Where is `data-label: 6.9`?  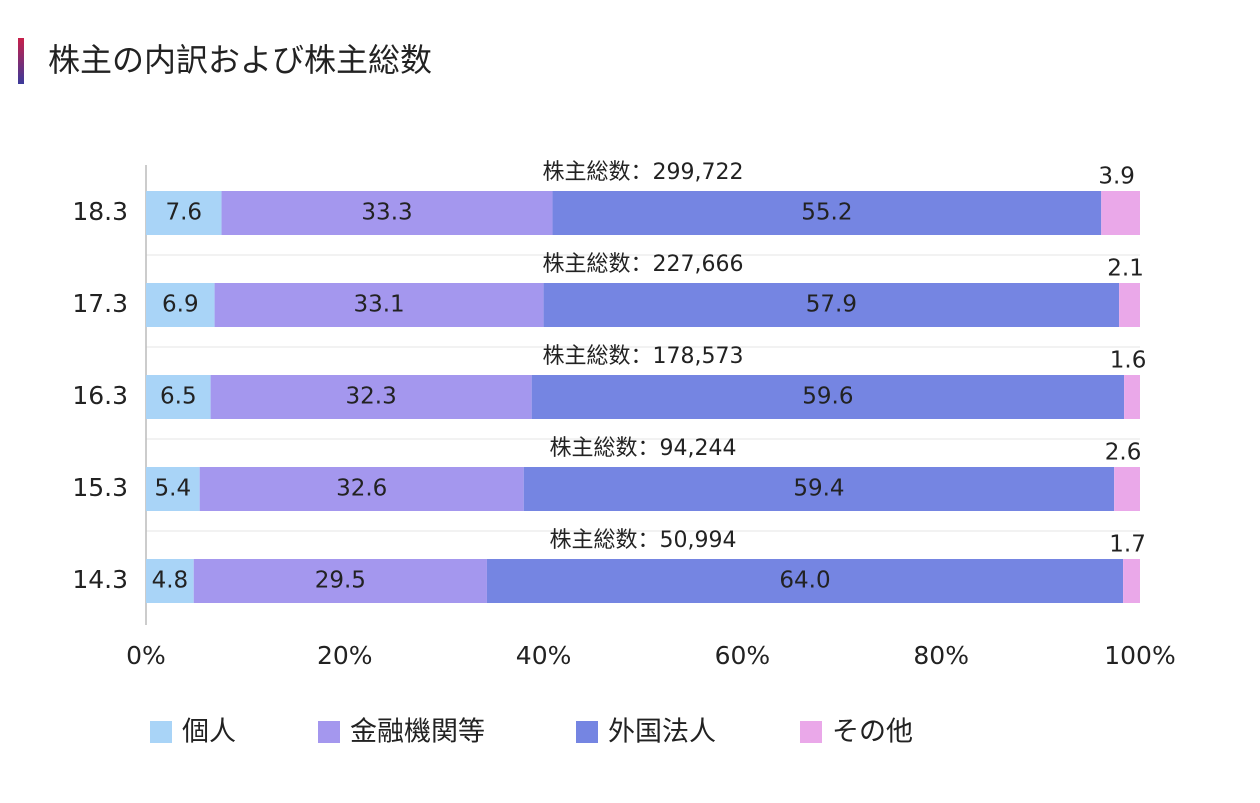
data-label: 6.9 is located at coordinates (180, 305).